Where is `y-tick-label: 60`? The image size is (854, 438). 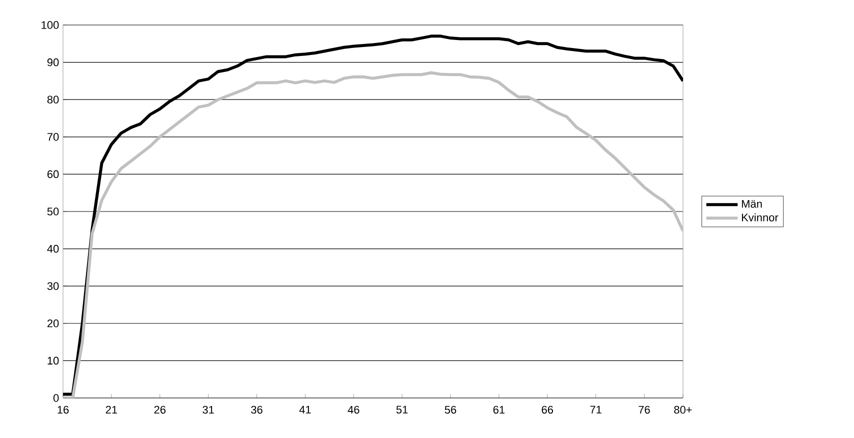 y-tick-label: 60 is located at coordinates (53, 174).